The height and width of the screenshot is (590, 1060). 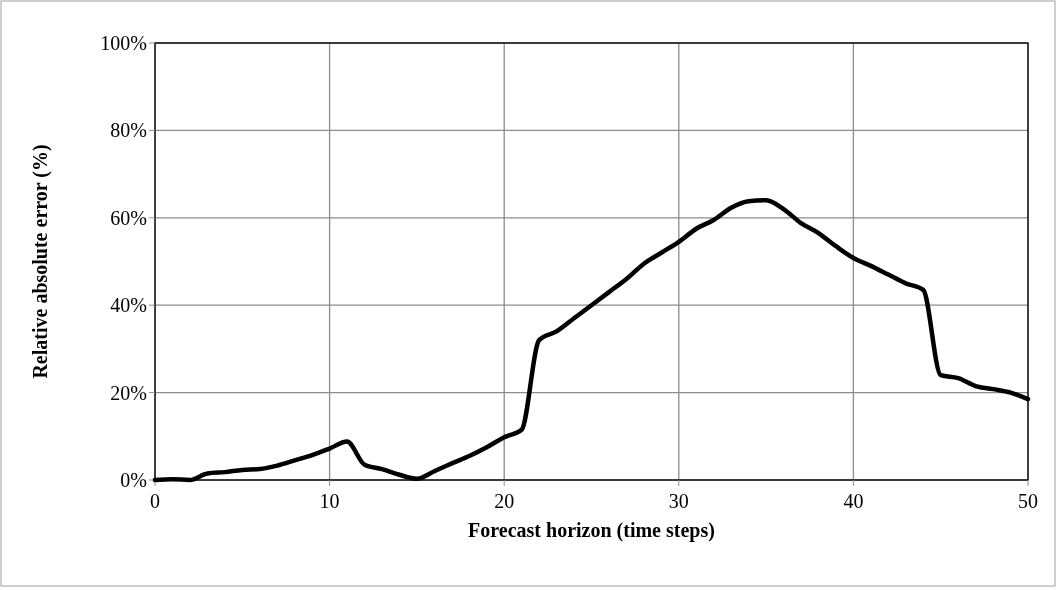 I want to click on x-tick-label: 0, so click(x=155, y=501).